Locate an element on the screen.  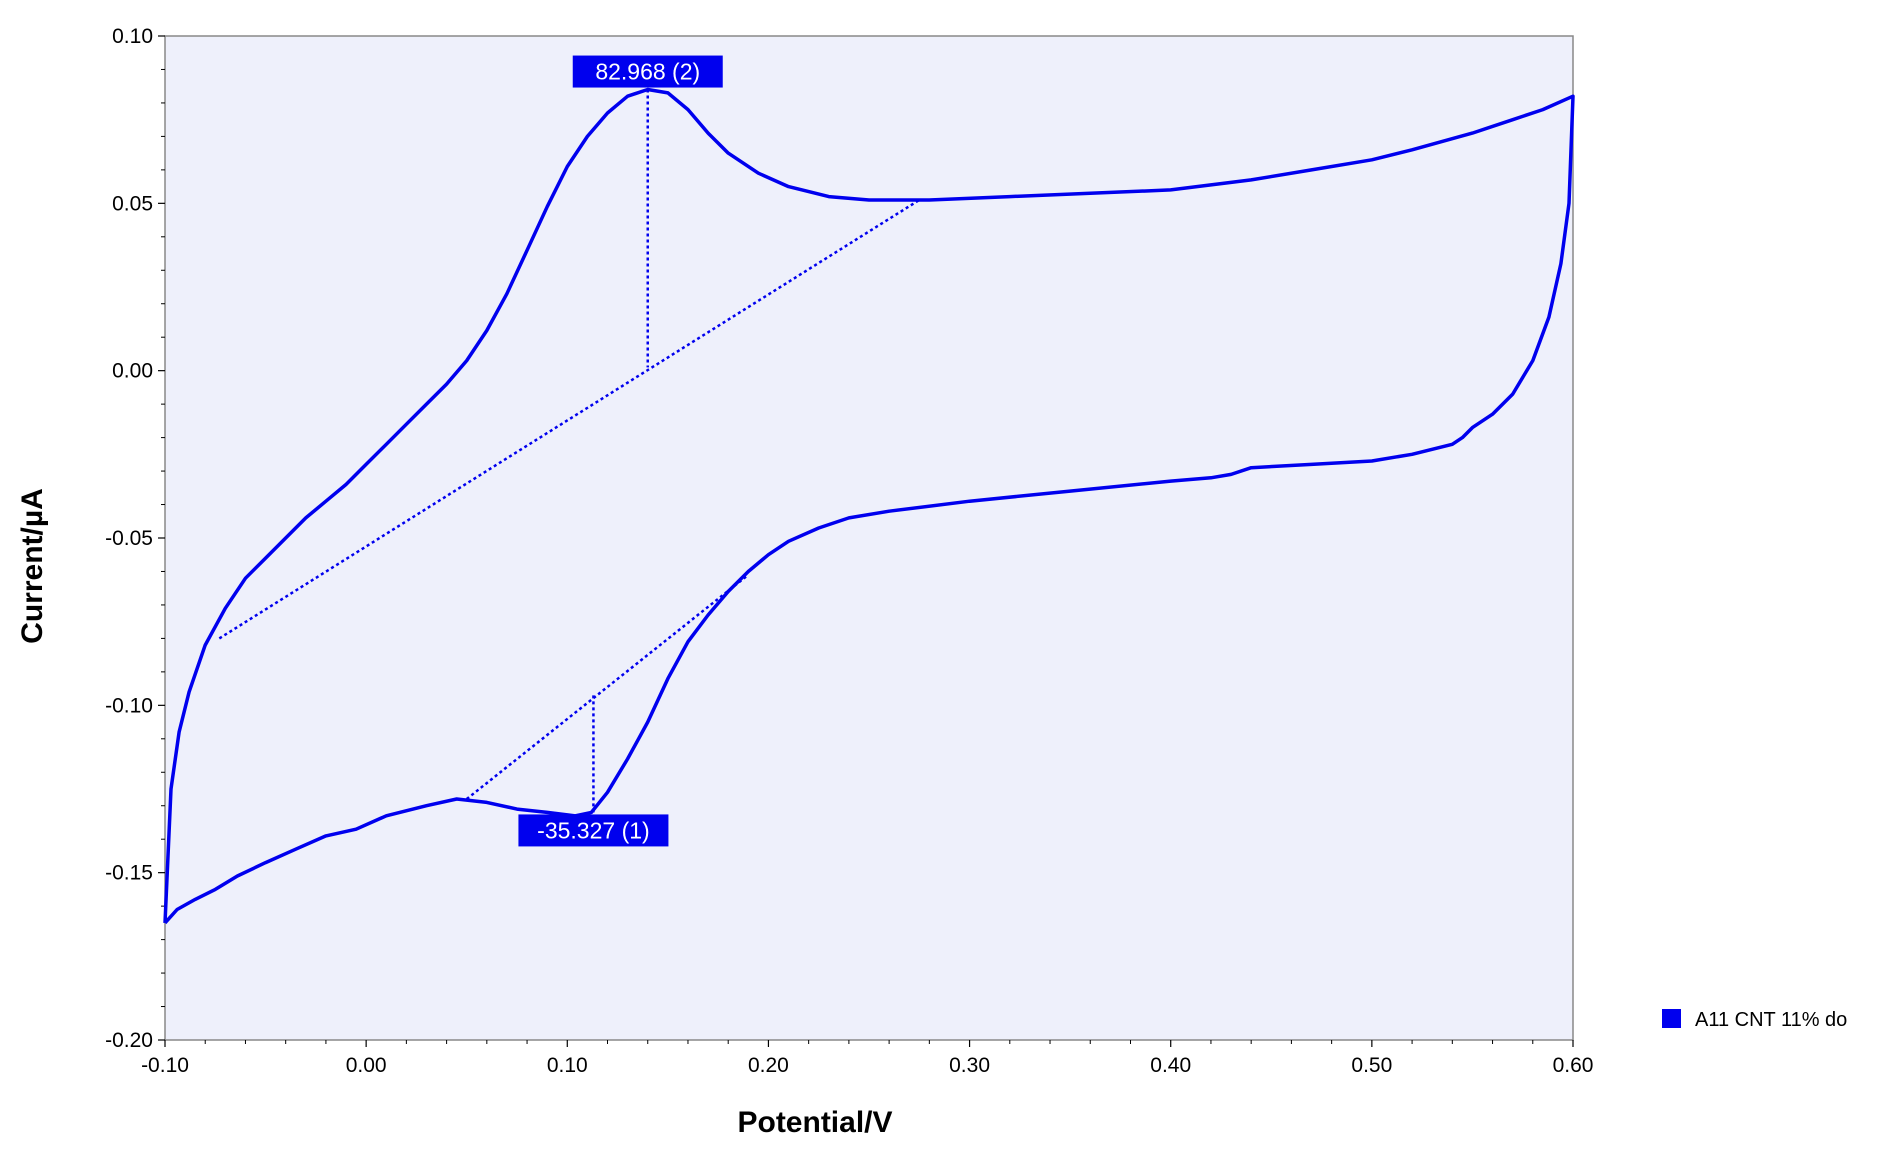
x-tick-label: 0.40 is located at coordinates (1170, 1065).